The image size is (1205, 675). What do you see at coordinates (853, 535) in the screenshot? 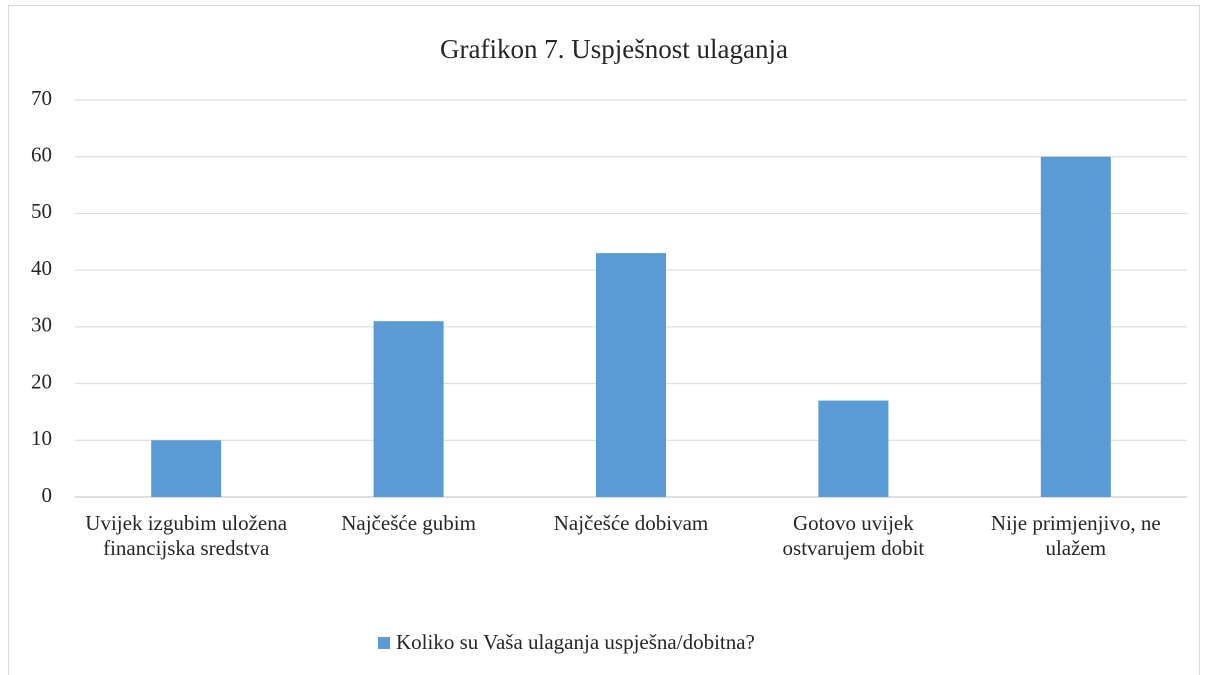
I see `x-tick-label: Gotovo uvijek ostvarujem dobit` at bounding box center [853, 535].